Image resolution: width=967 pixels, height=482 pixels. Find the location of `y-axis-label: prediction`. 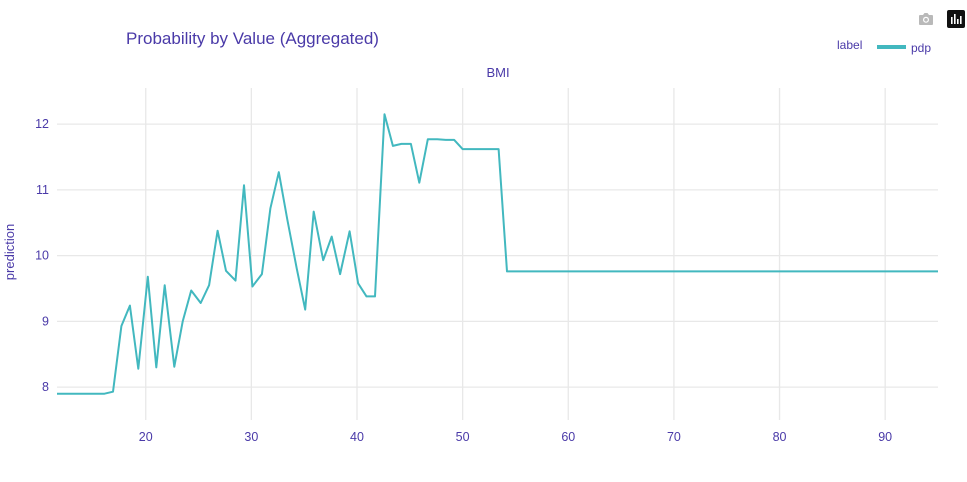

y-axis-label: prediction is located at coordinates (9, 252).